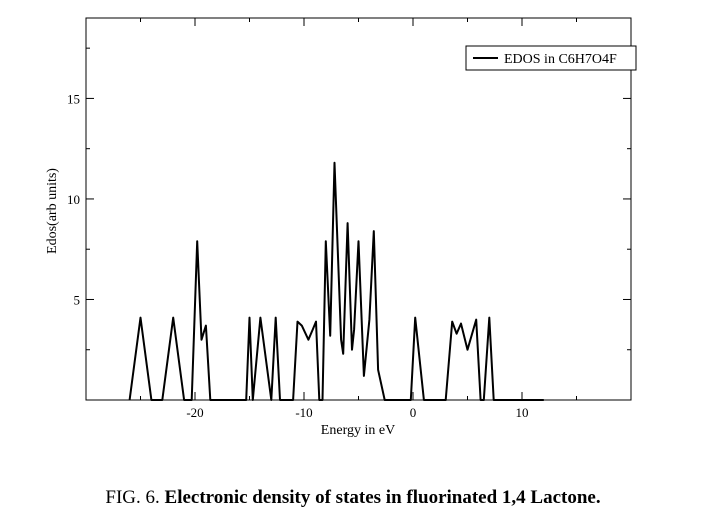 The height and width of the screenshot is (522, 706). Describe the element at coordinates (77, 299) in the screenshot. I see `y-tick-label: 5` at that location.